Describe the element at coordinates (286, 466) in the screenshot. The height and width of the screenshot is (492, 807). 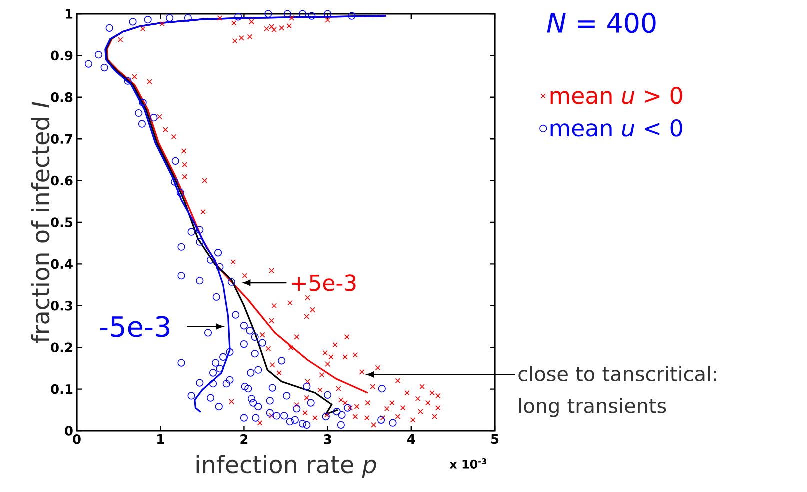
I see `x-axis-title: infection rate p` at that location.